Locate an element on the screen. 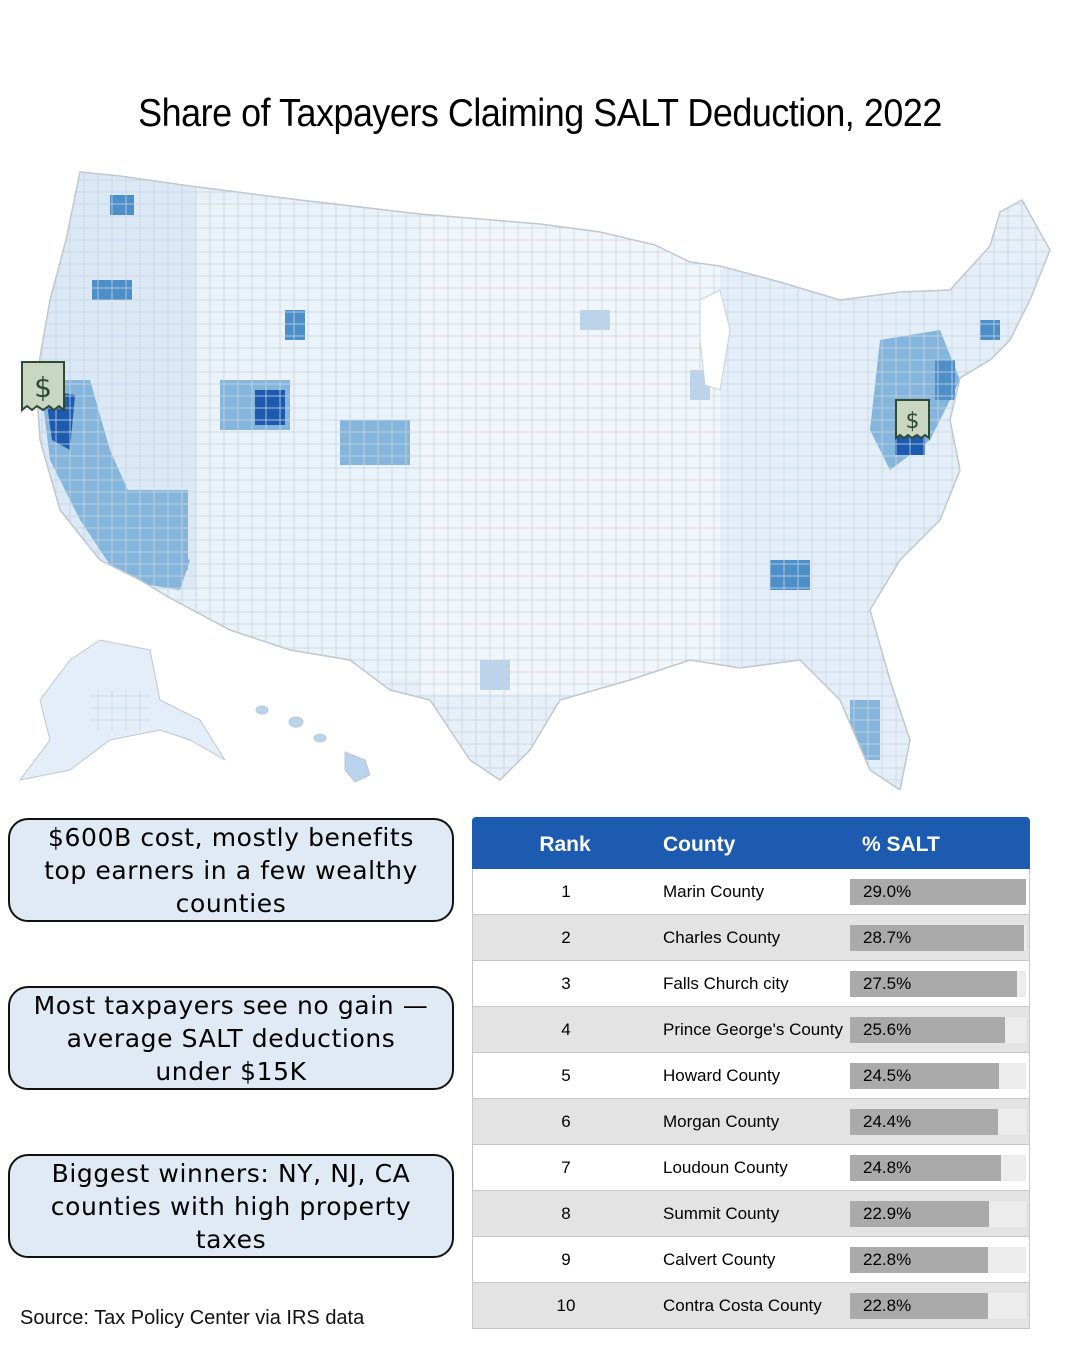 The height and width of the screenshot is (1350, 1080). table-row: 2 Charles County 28.7% is located at coordinates (751, 938).